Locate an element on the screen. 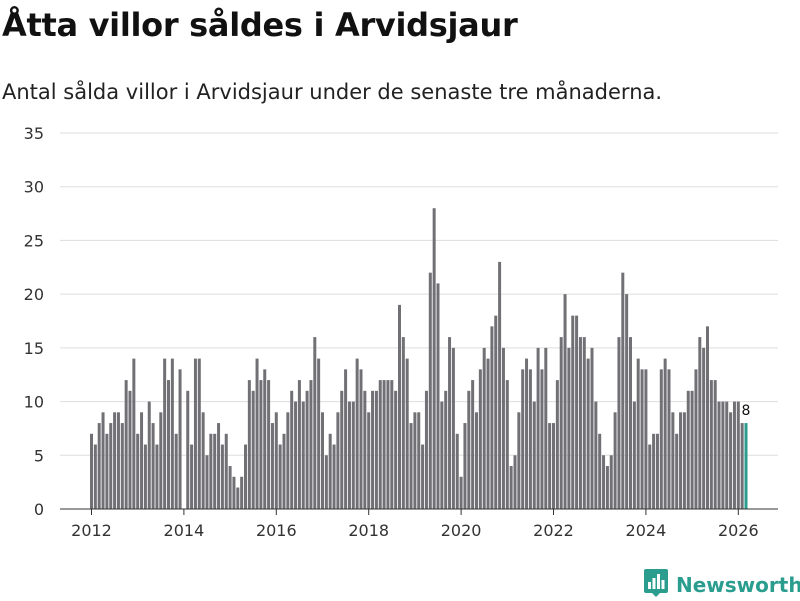 The height and width of the screenshot is (601, 800). bar-chart-logo-icon is located at coordinates (656, 585).